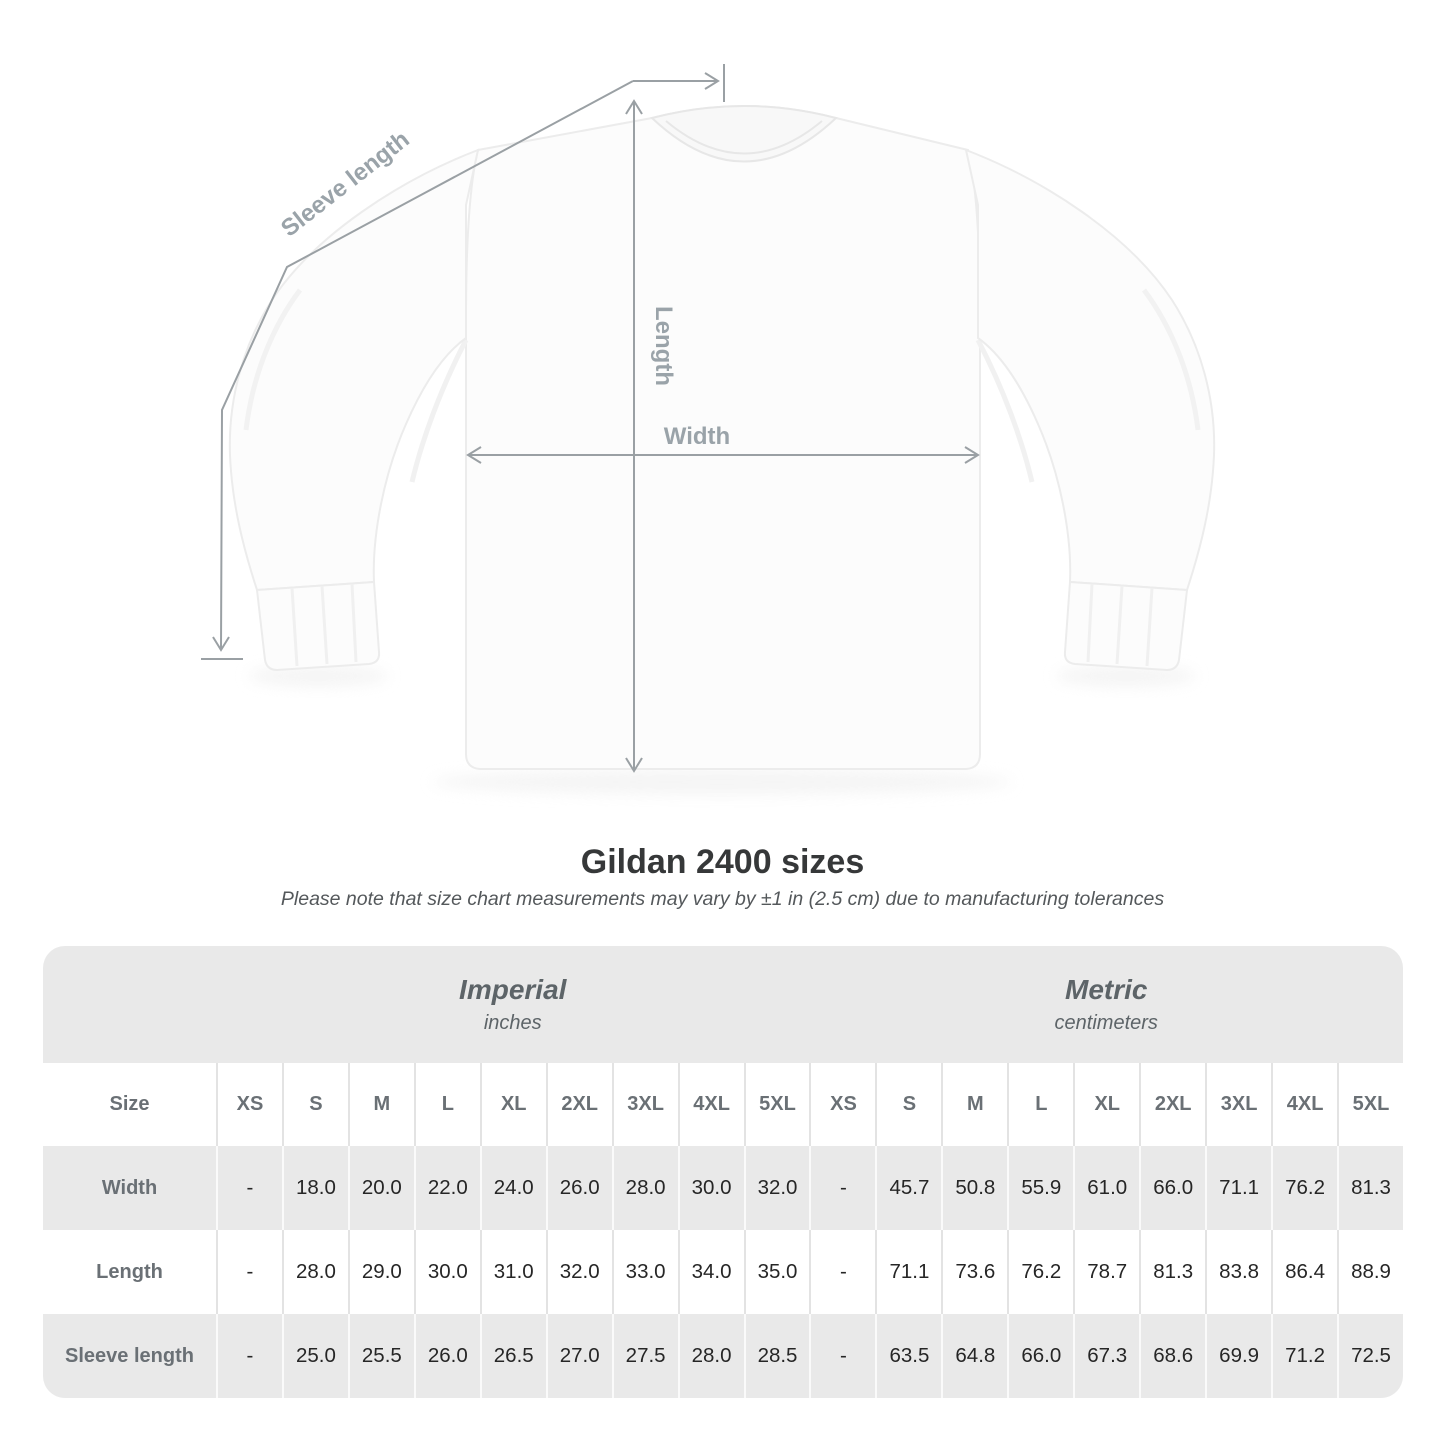 Image resolution: width=1445 pixels, height=1445 pixels. Describe the element at coordinates (1172, 1104) in the screenshot. I see `size-col-header-metric-2xl: 2XL` at that location.